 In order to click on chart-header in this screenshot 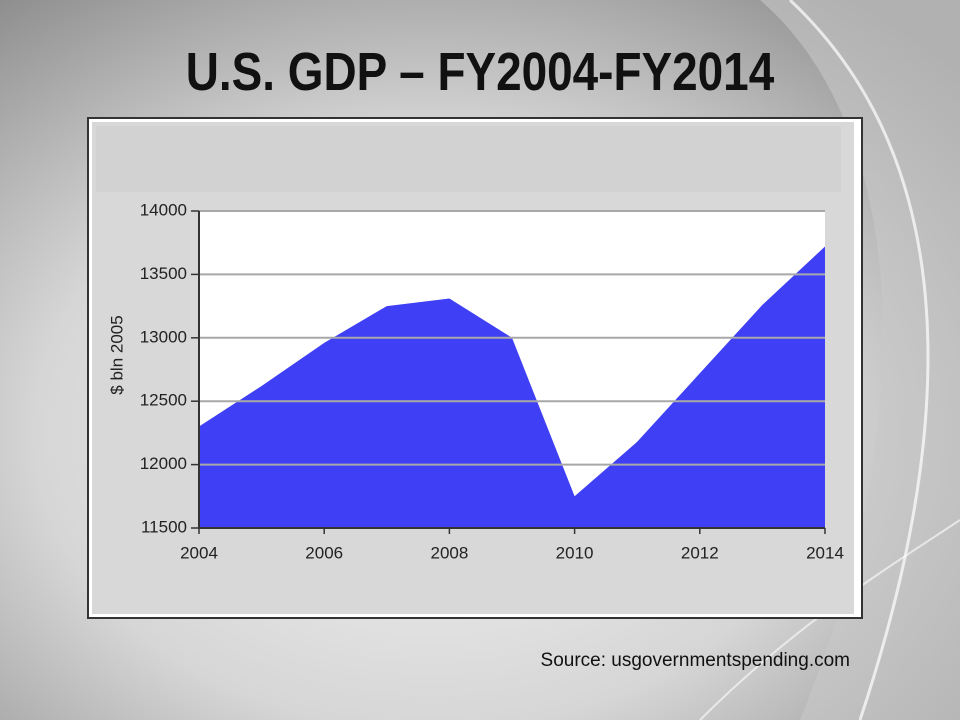, I will do `click(468, 159)`.